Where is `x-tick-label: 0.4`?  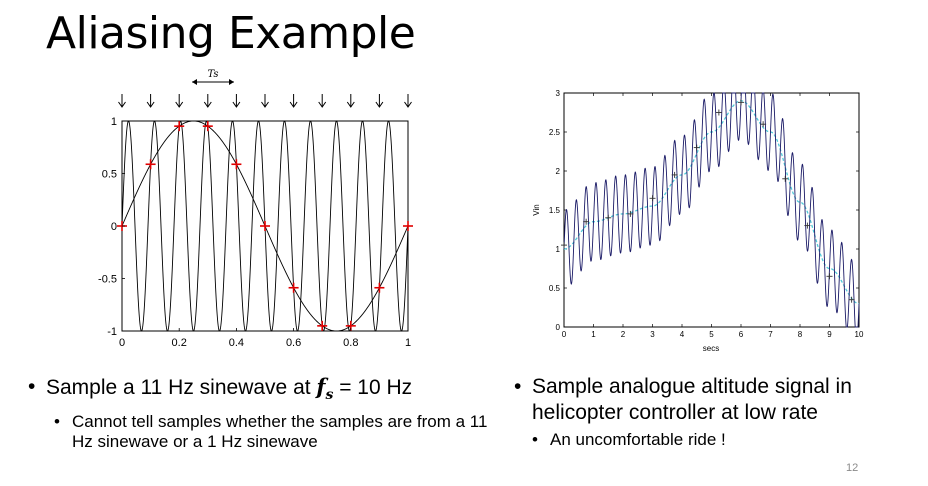
x-tick-label: 0.4 is located at coordinates (236, 343).